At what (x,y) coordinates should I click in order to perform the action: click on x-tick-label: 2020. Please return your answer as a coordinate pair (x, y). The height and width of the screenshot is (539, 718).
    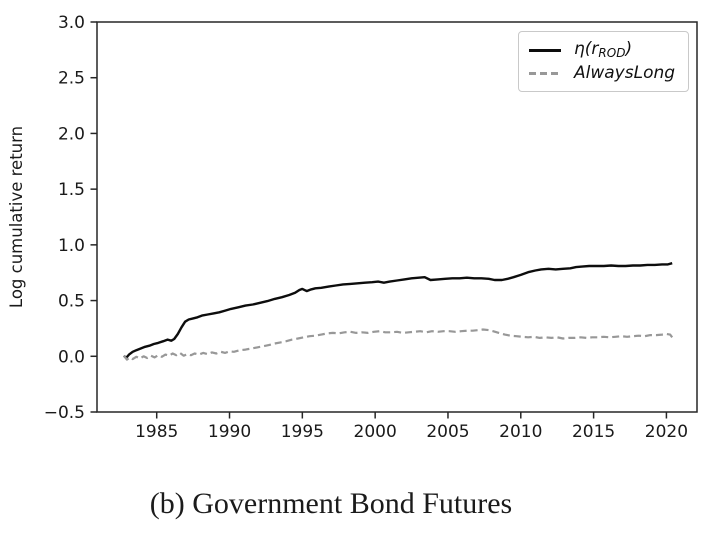
    Looking at the image, I should click on (666, 432).